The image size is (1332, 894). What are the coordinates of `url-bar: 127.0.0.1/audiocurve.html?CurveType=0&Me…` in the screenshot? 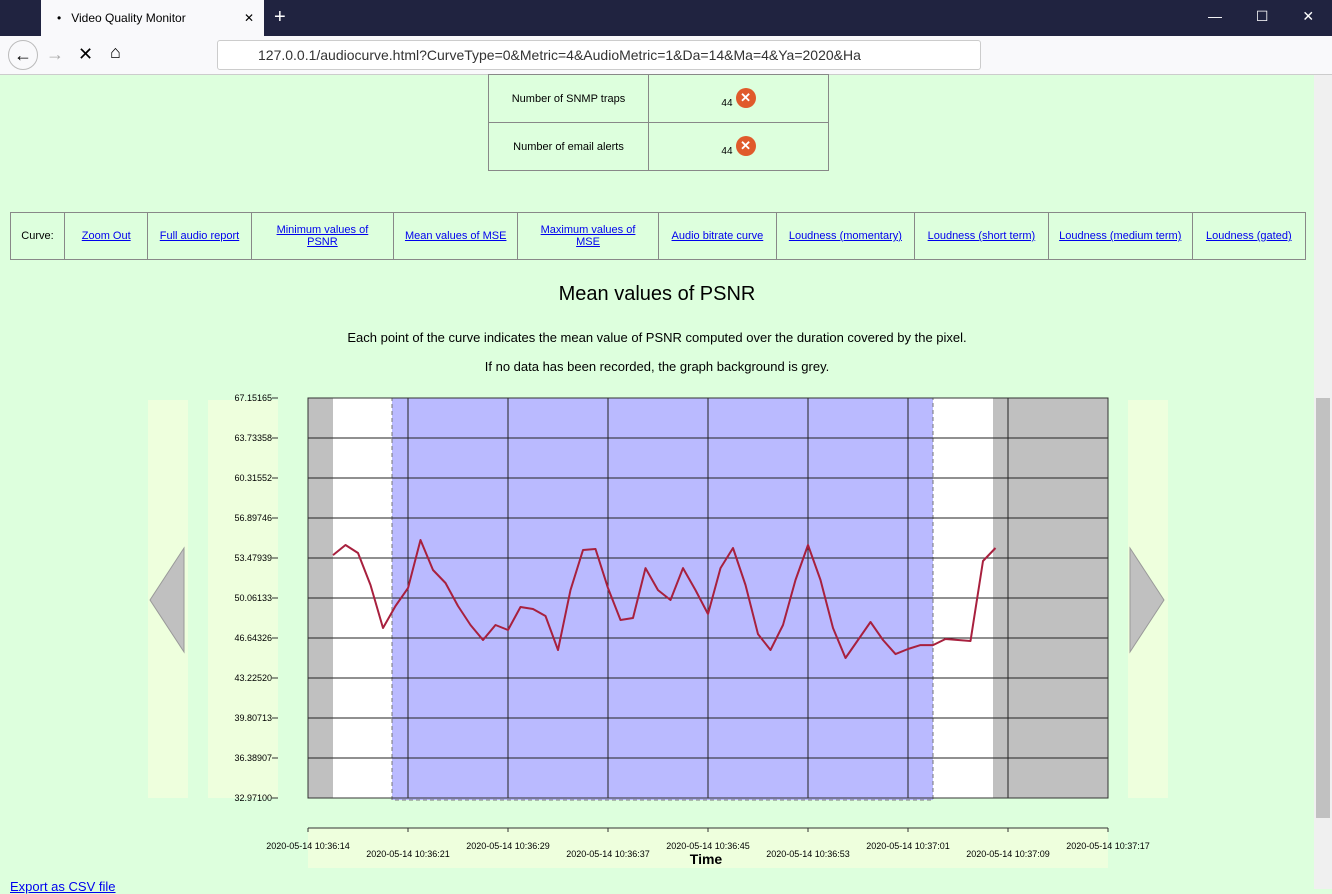 It's located at (599, 55).